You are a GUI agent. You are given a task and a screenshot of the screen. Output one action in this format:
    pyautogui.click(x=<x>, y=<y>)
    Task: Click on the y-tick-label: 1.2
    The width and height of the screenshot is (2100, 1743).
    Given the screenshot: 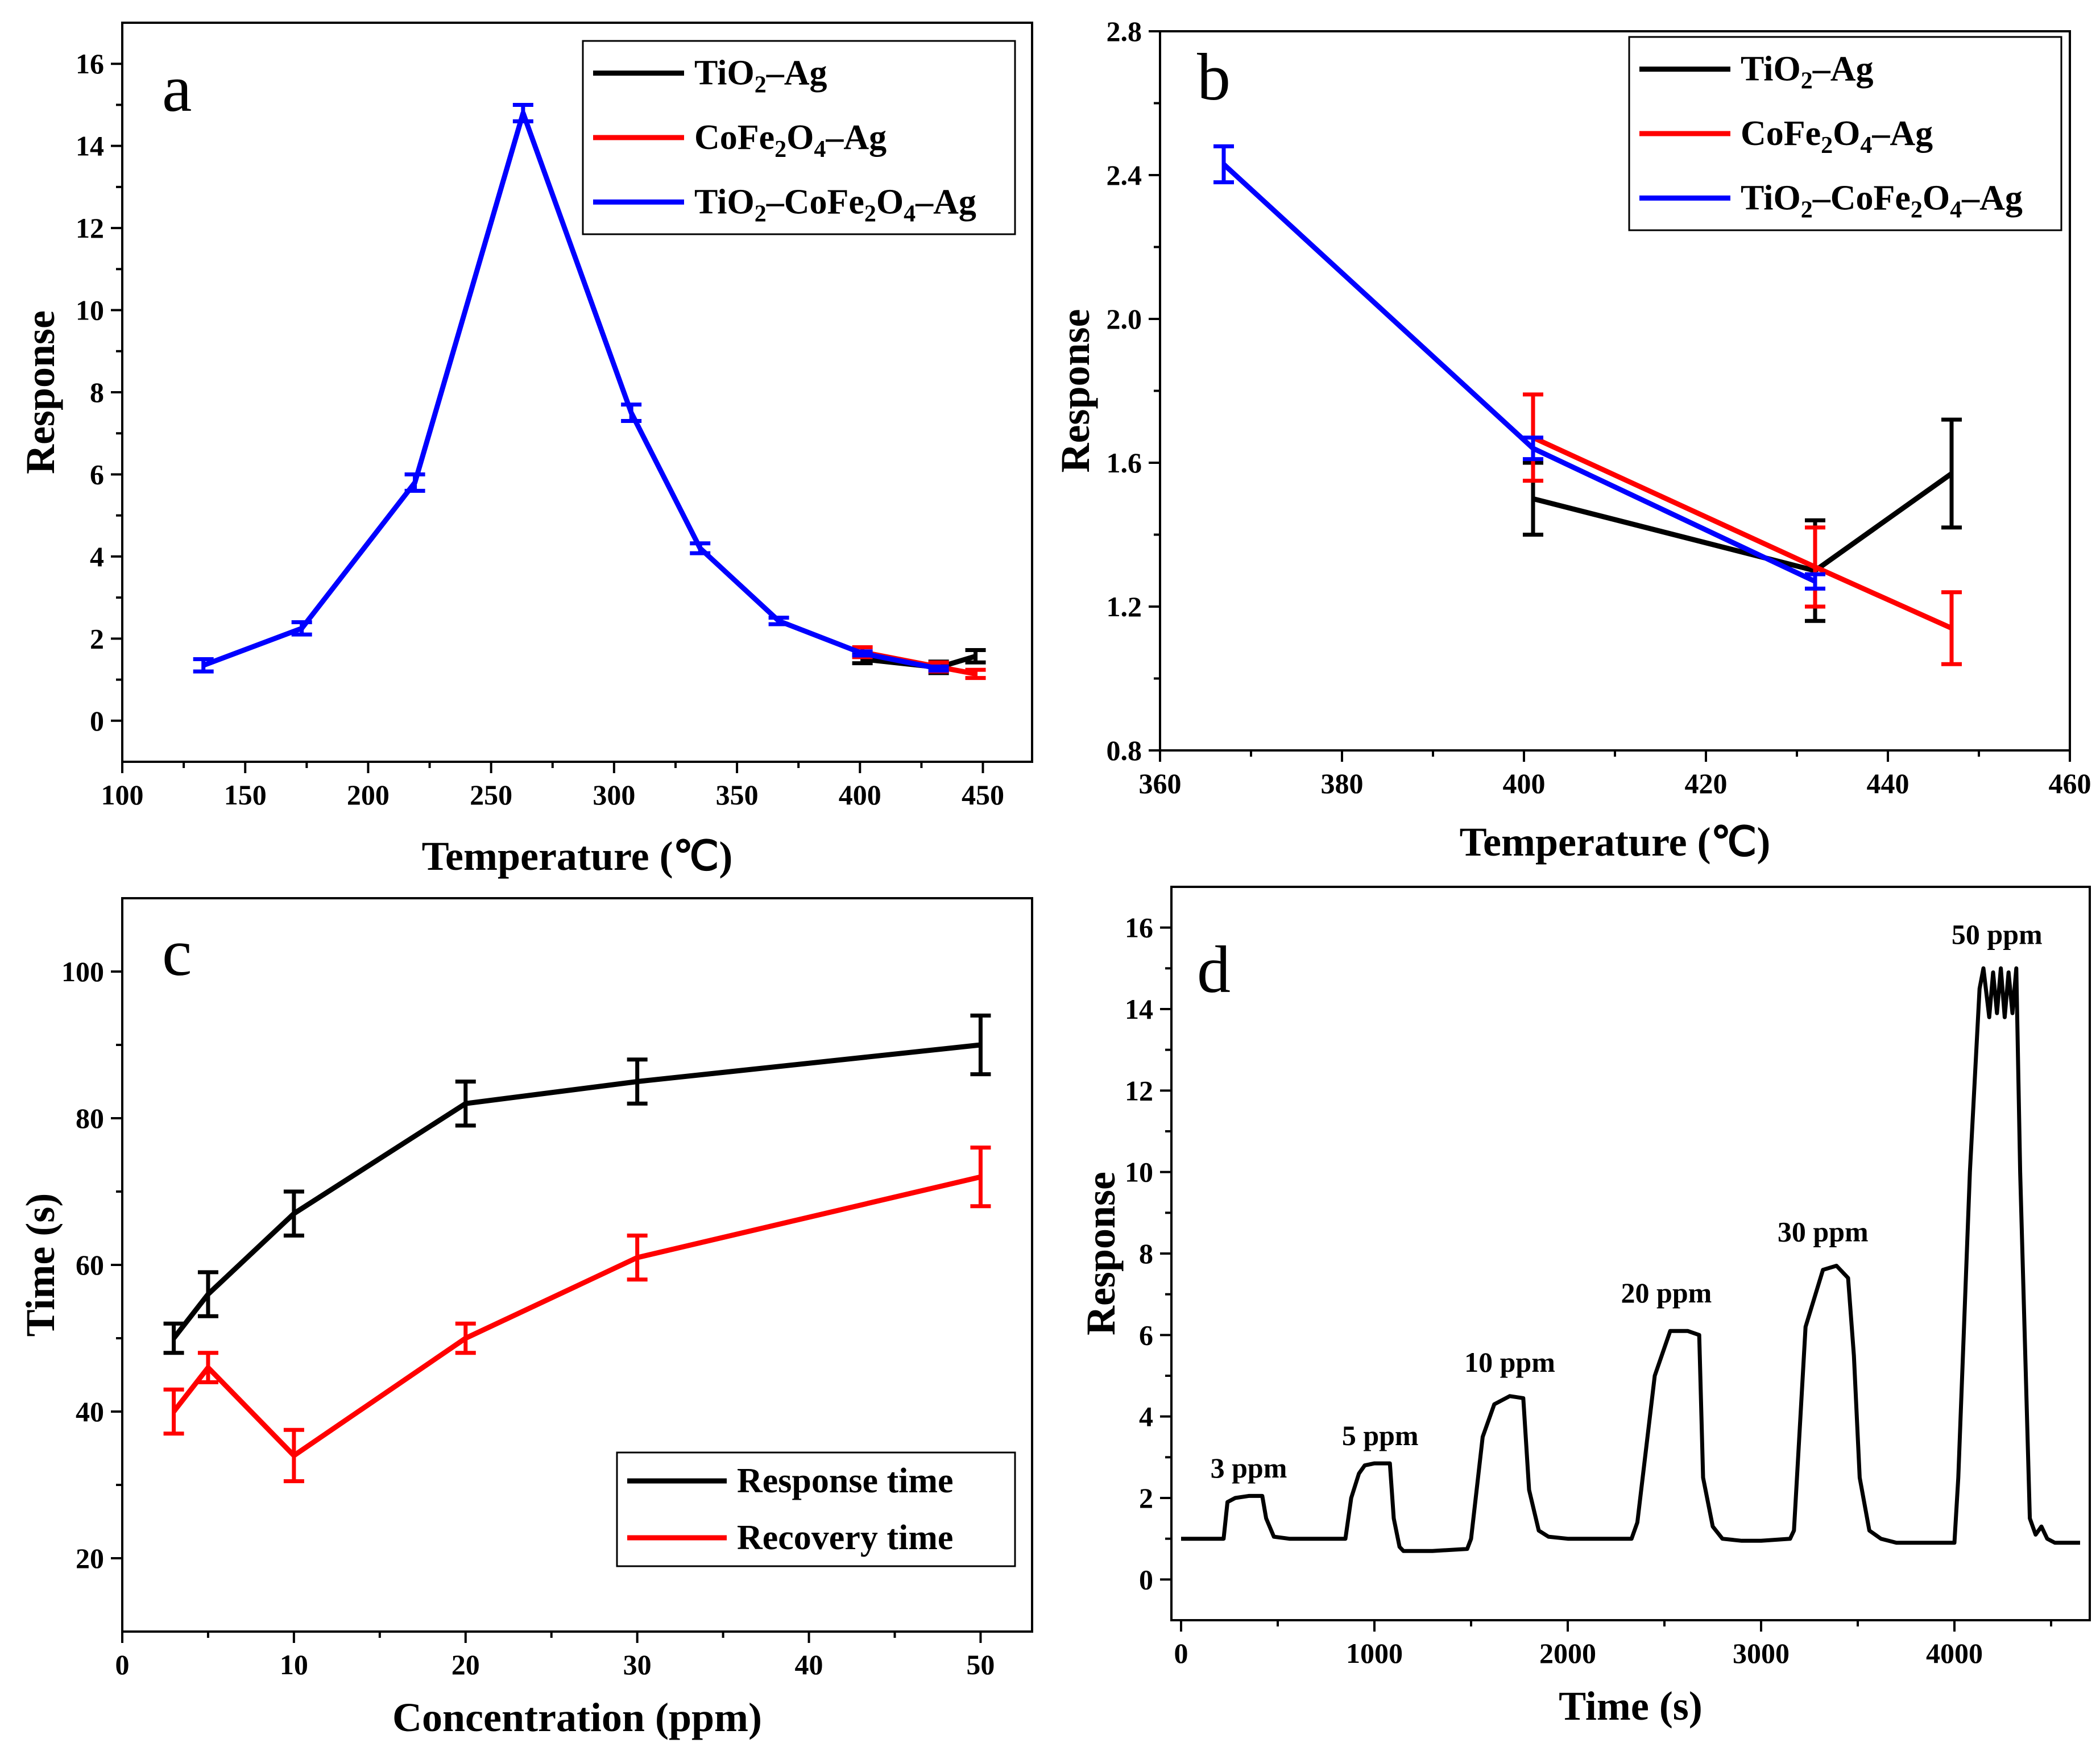 What is the action you would take?
    pyautogui.click(x=1124, y=606)
    